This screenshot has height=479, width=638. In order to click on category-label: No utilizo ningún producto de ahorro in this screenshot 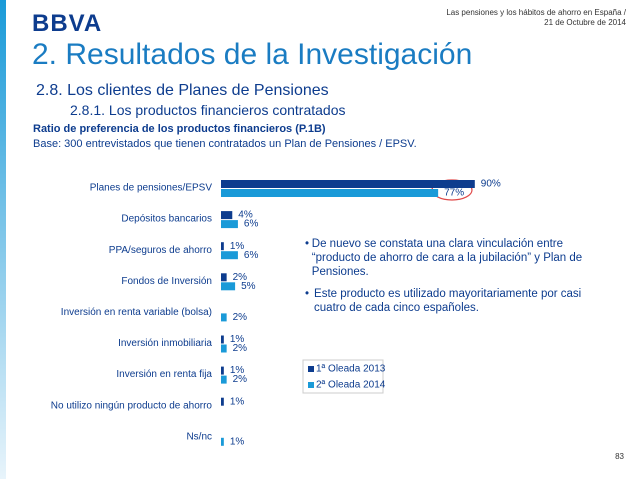, I will do `click(132, 405)`.